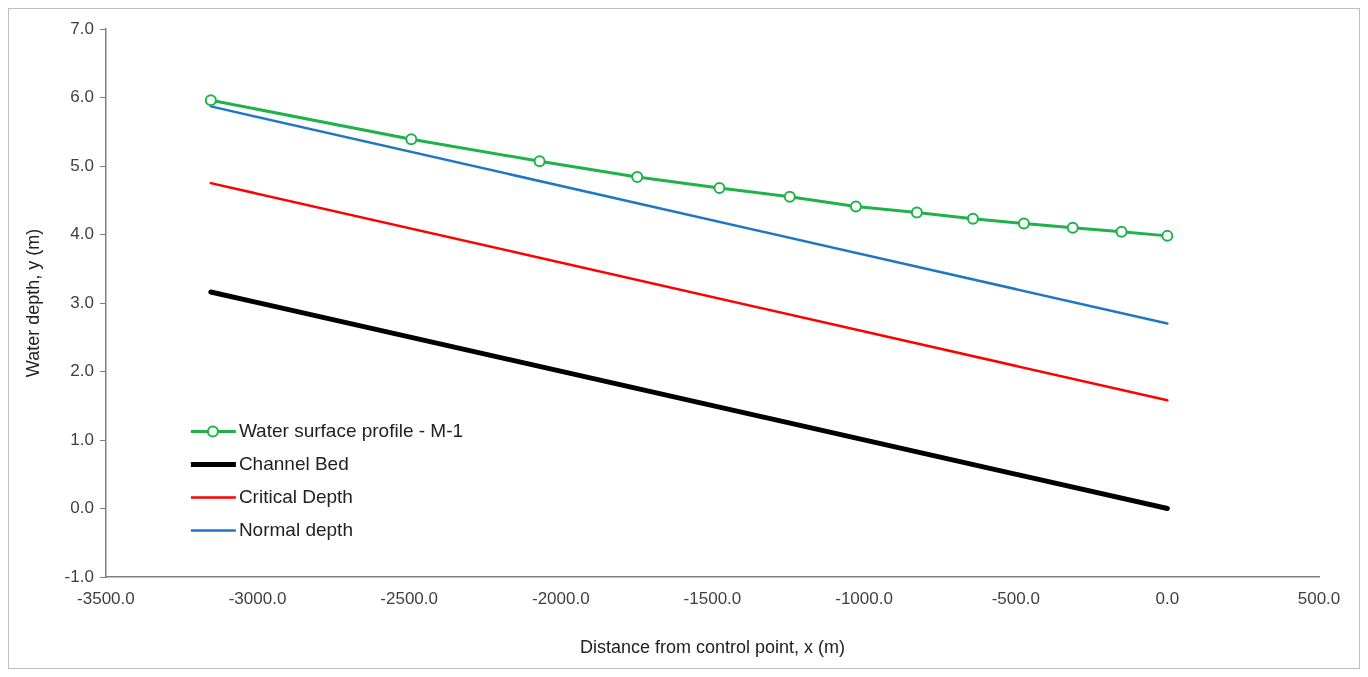  Describe the element at coordinates (295, 529) in the screenshot. I see `legend-label: Normal depth` at that location.